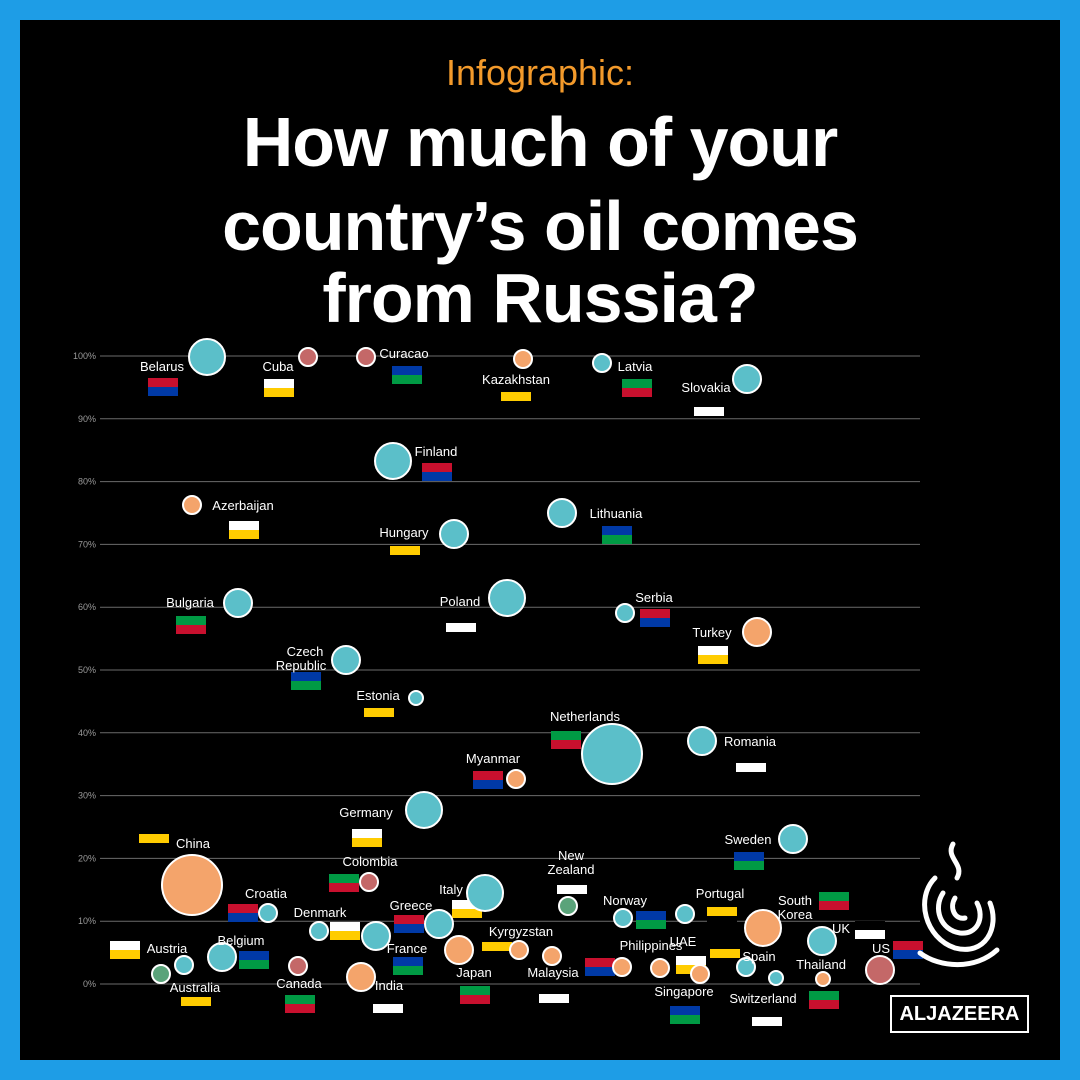  I want to click on country-label-curacao: Curacao, so click(403, 353).